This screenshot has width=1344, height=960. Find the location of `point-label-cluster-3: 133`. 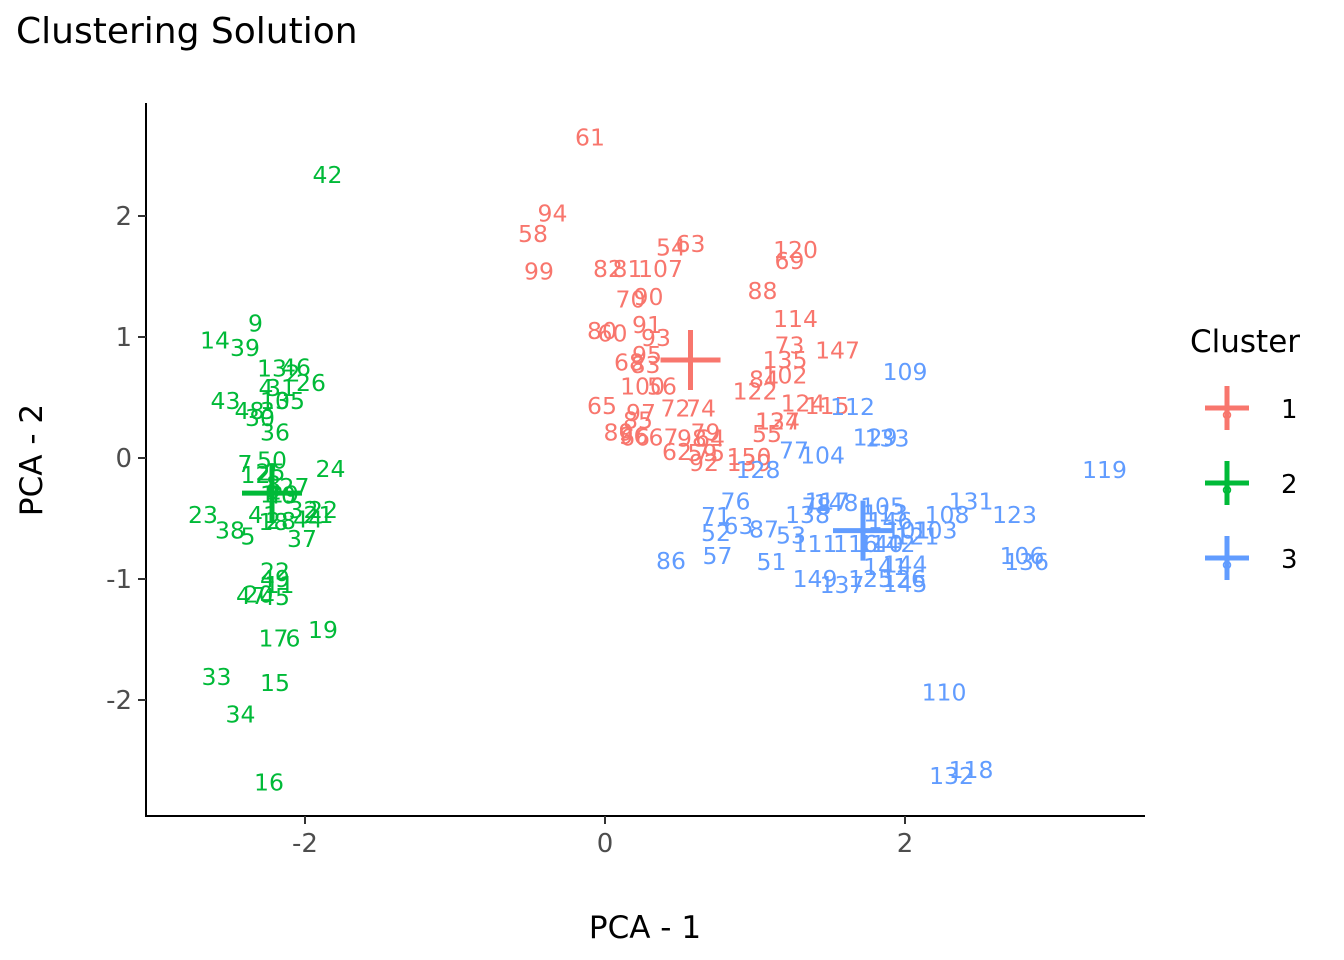

point-label-cluster-3: 133 is located at coordinates (887, 439).